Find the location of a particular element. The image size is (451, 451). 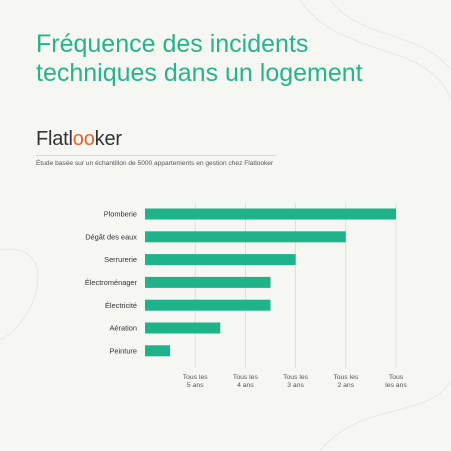

tick-label-3-line-1: Tous les is located at coordinates (296, 377).